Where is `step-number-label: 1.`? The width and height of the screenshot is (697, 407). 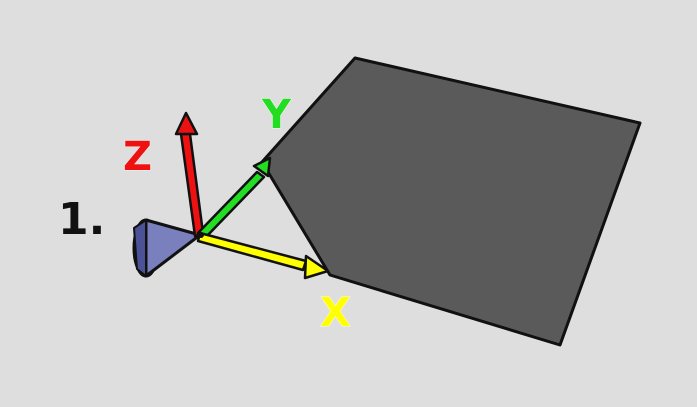
step-number-label: 1. is located at coordinates (81, 219).